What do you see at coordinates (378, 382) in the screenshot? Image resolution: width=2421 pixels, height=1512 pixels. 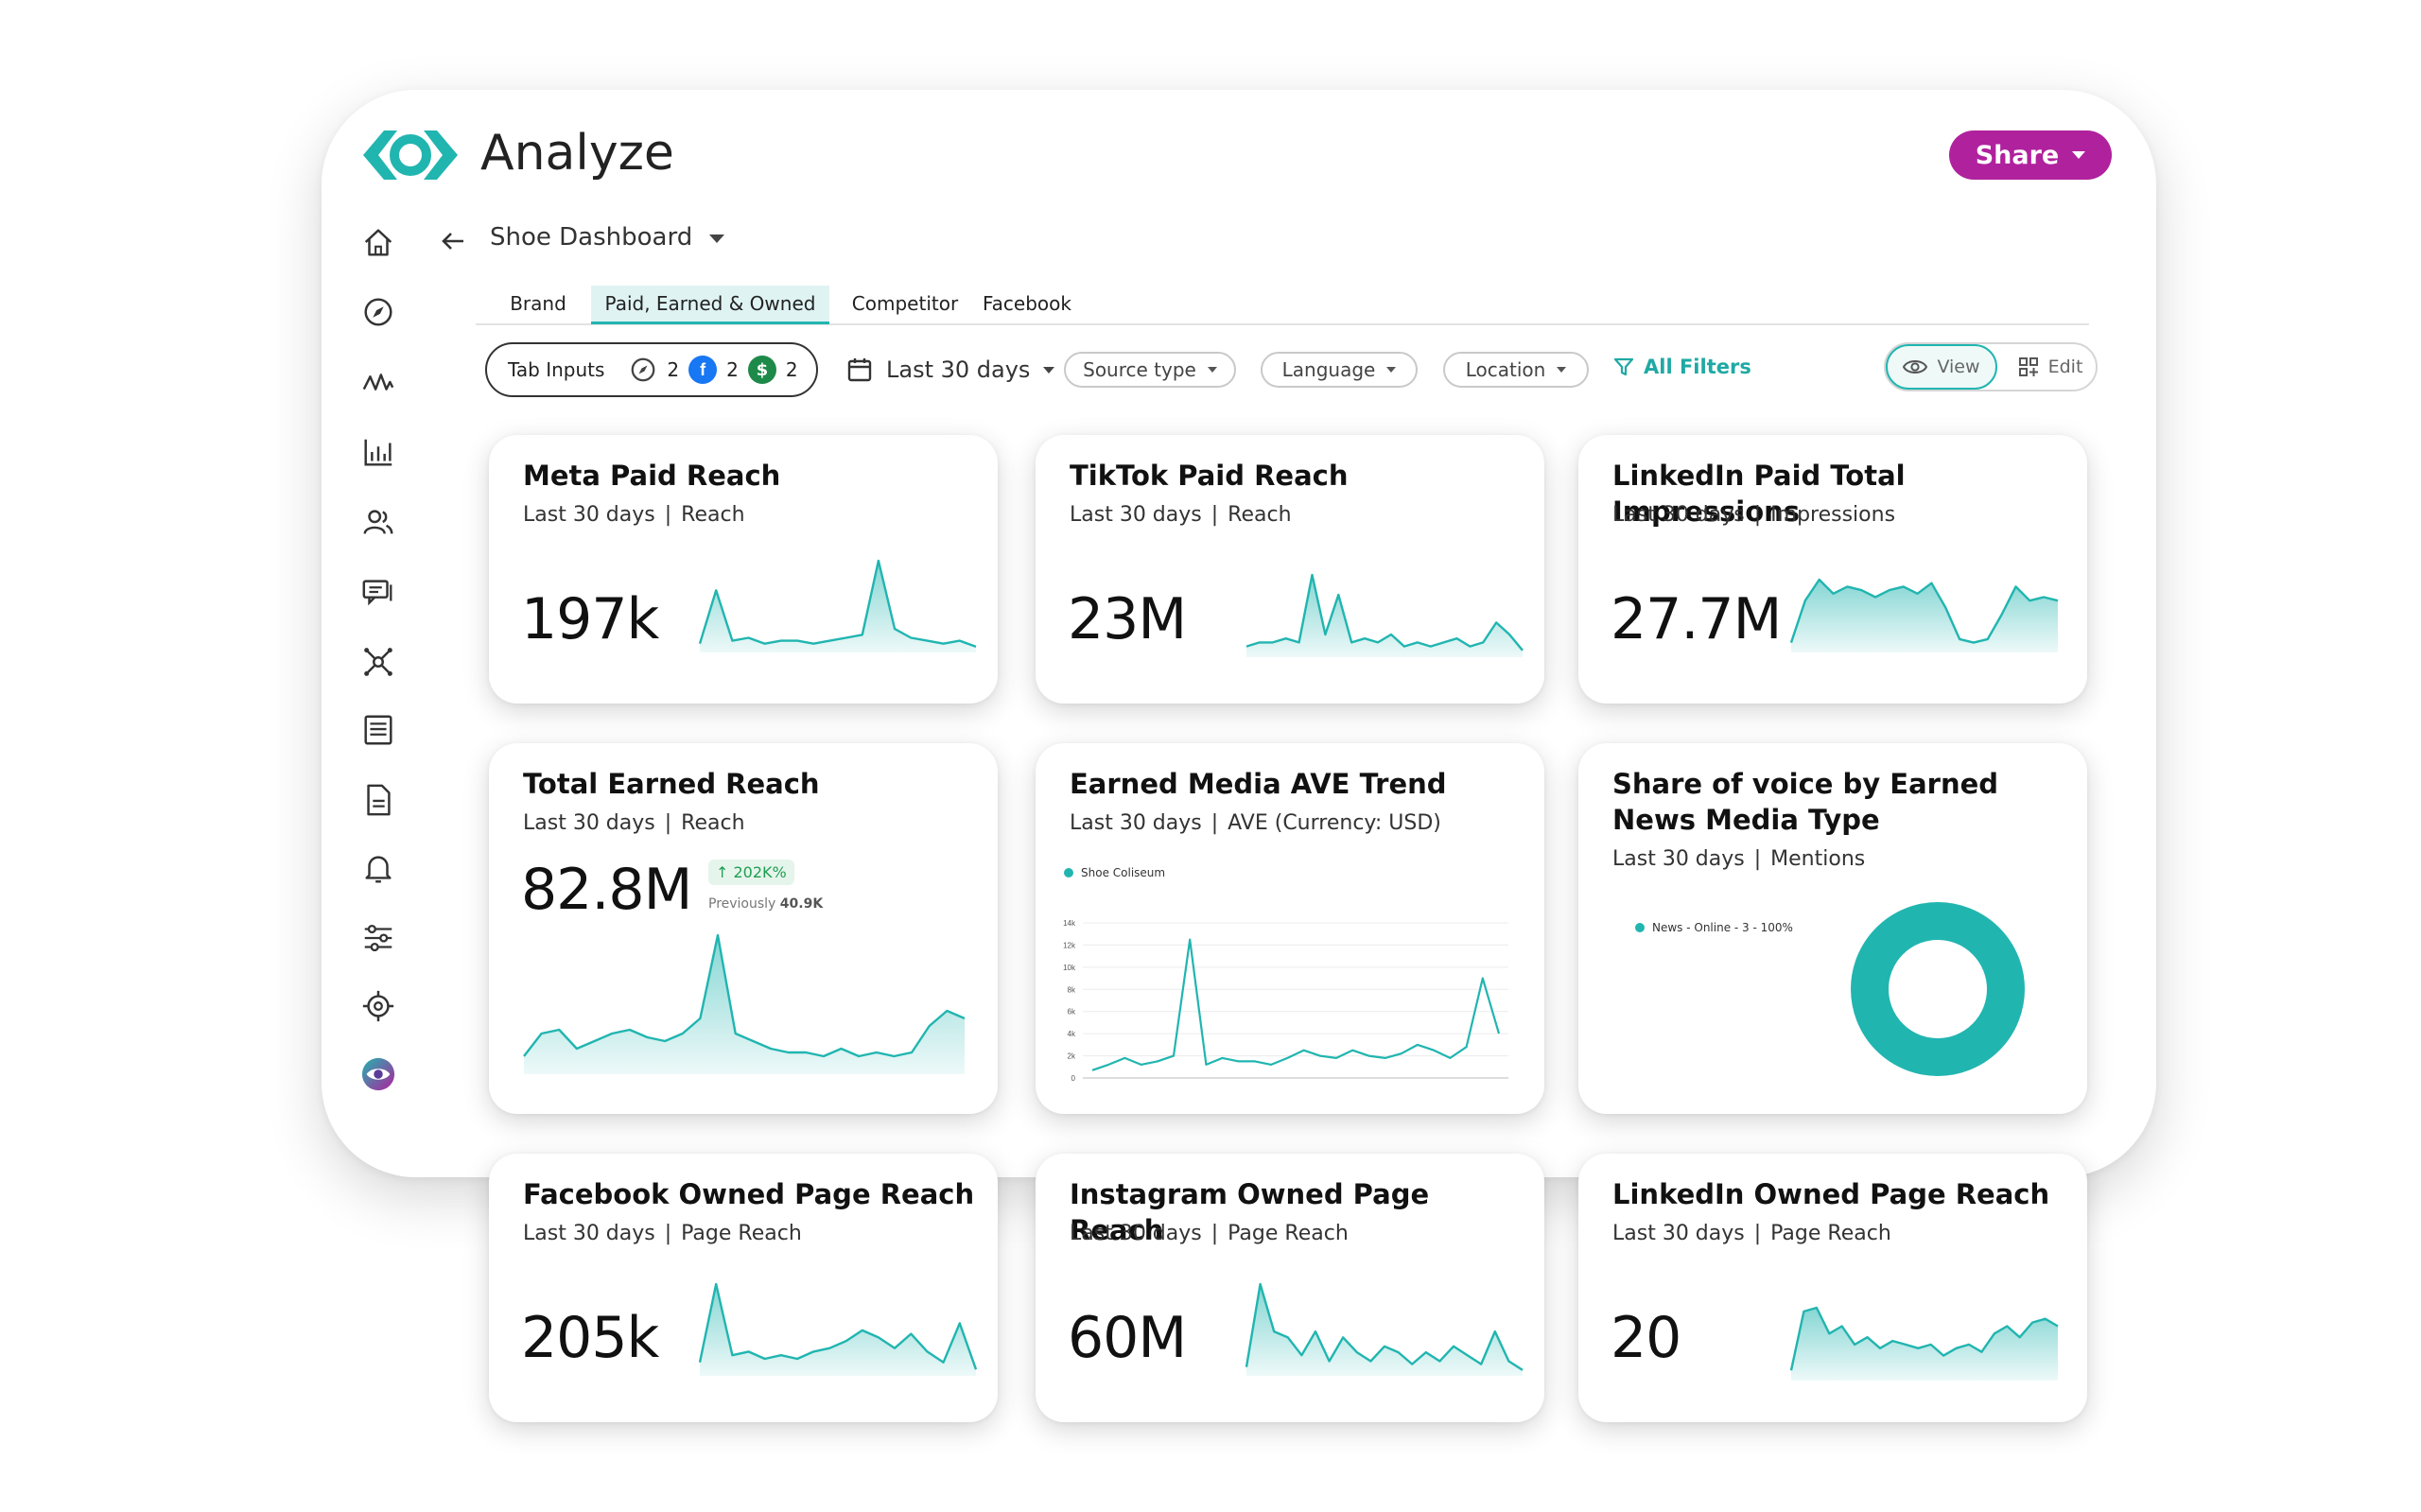 I see `pulse-icon` at bounding box center [378, 382].